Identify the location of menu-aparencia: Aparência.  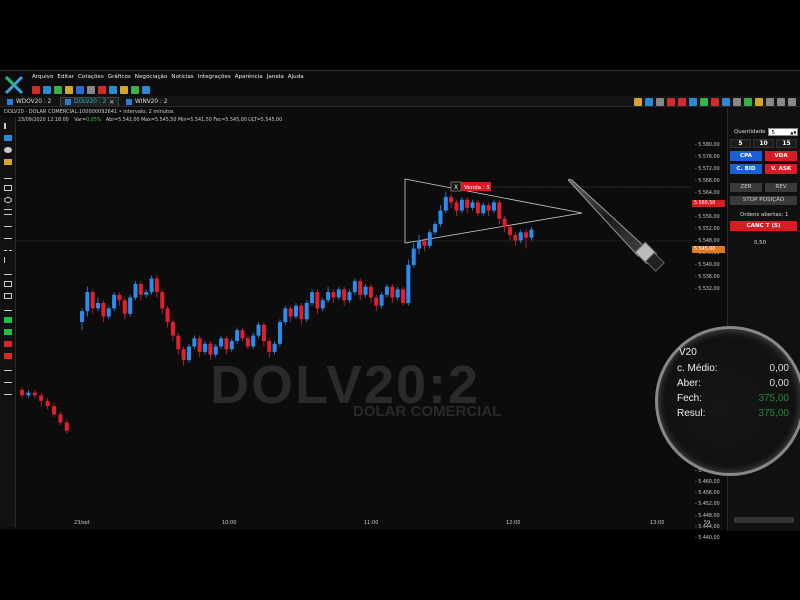
(248, 77).